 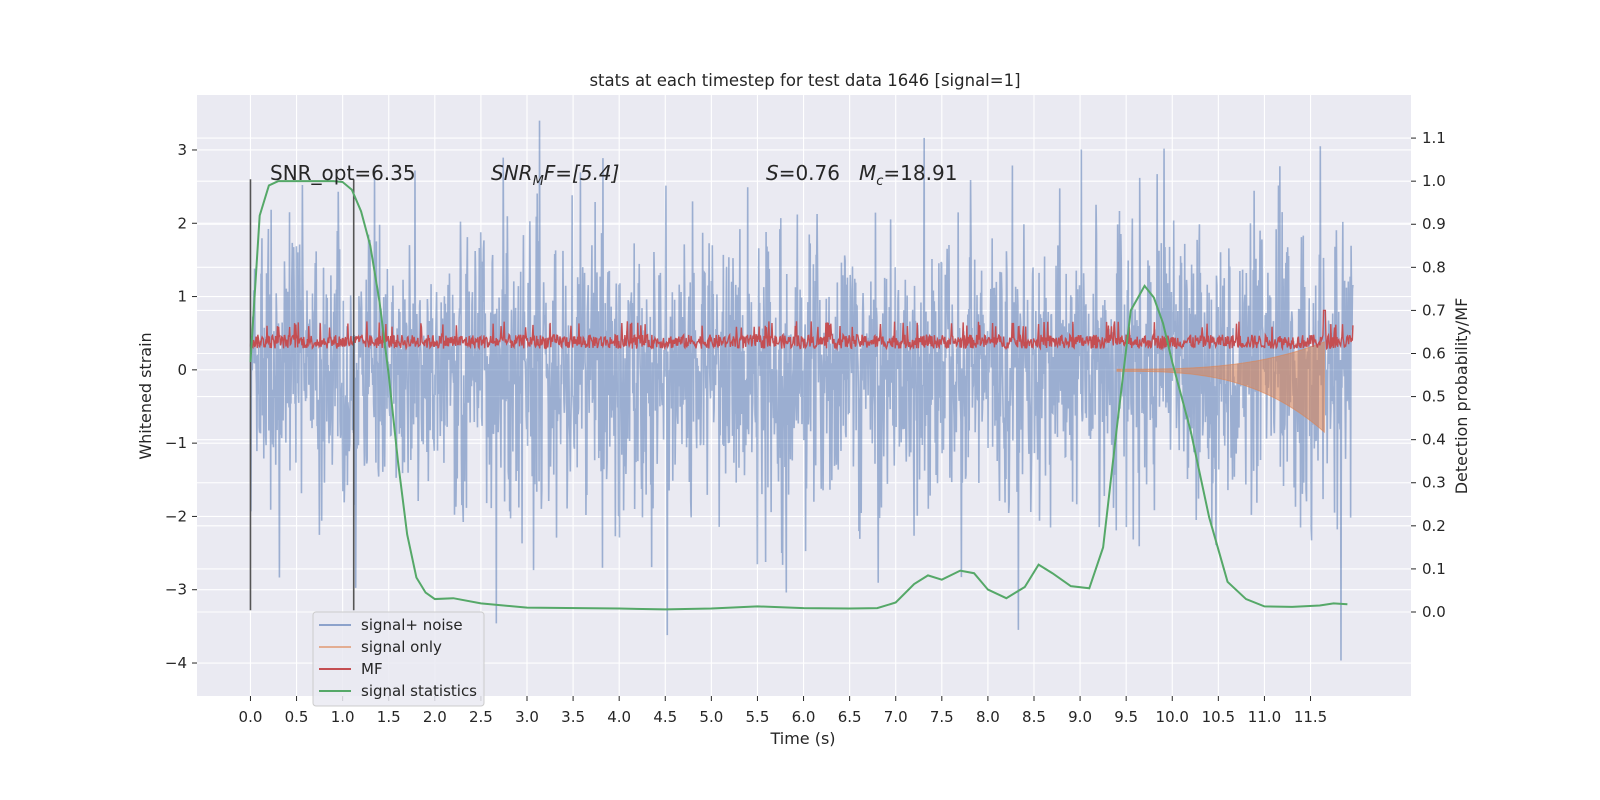 What do you see at coordinates (182, 370) in the screenshot?
I see `y-left-tick-label: 0` at bounding box center [182, 370].